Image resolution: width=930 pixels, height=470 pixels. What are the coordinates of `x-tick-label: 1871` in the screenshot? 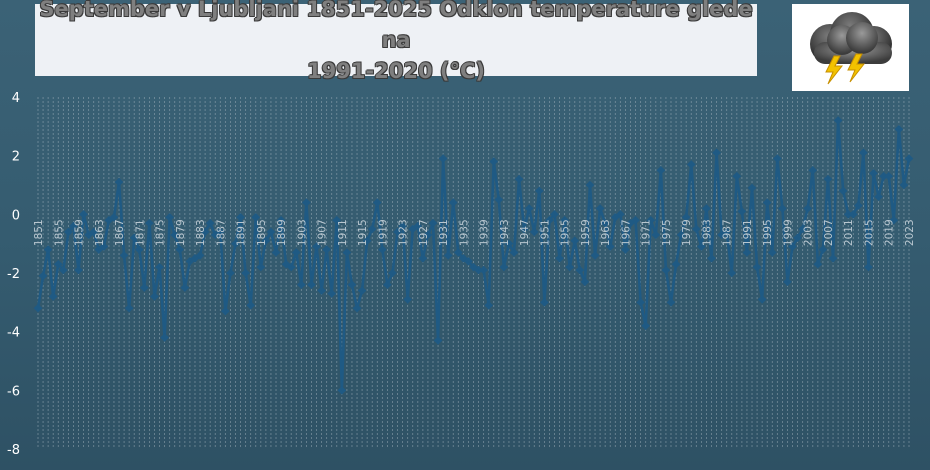 It's located at (140, 232).